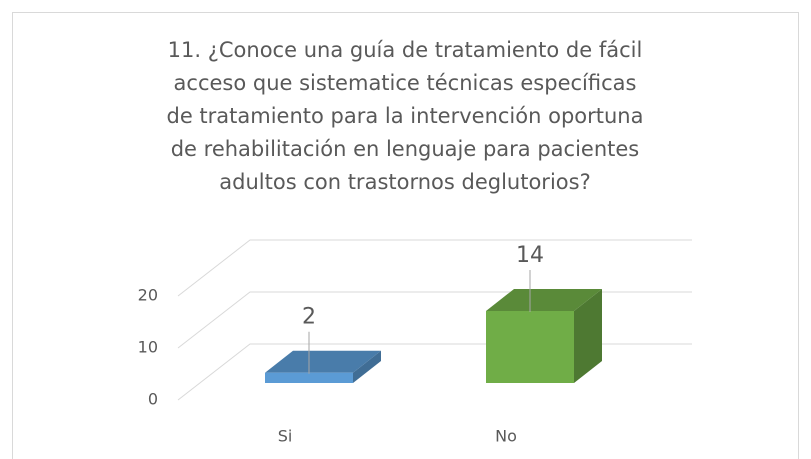  I want to click on x-tick-label: Si, so click(285, 436).